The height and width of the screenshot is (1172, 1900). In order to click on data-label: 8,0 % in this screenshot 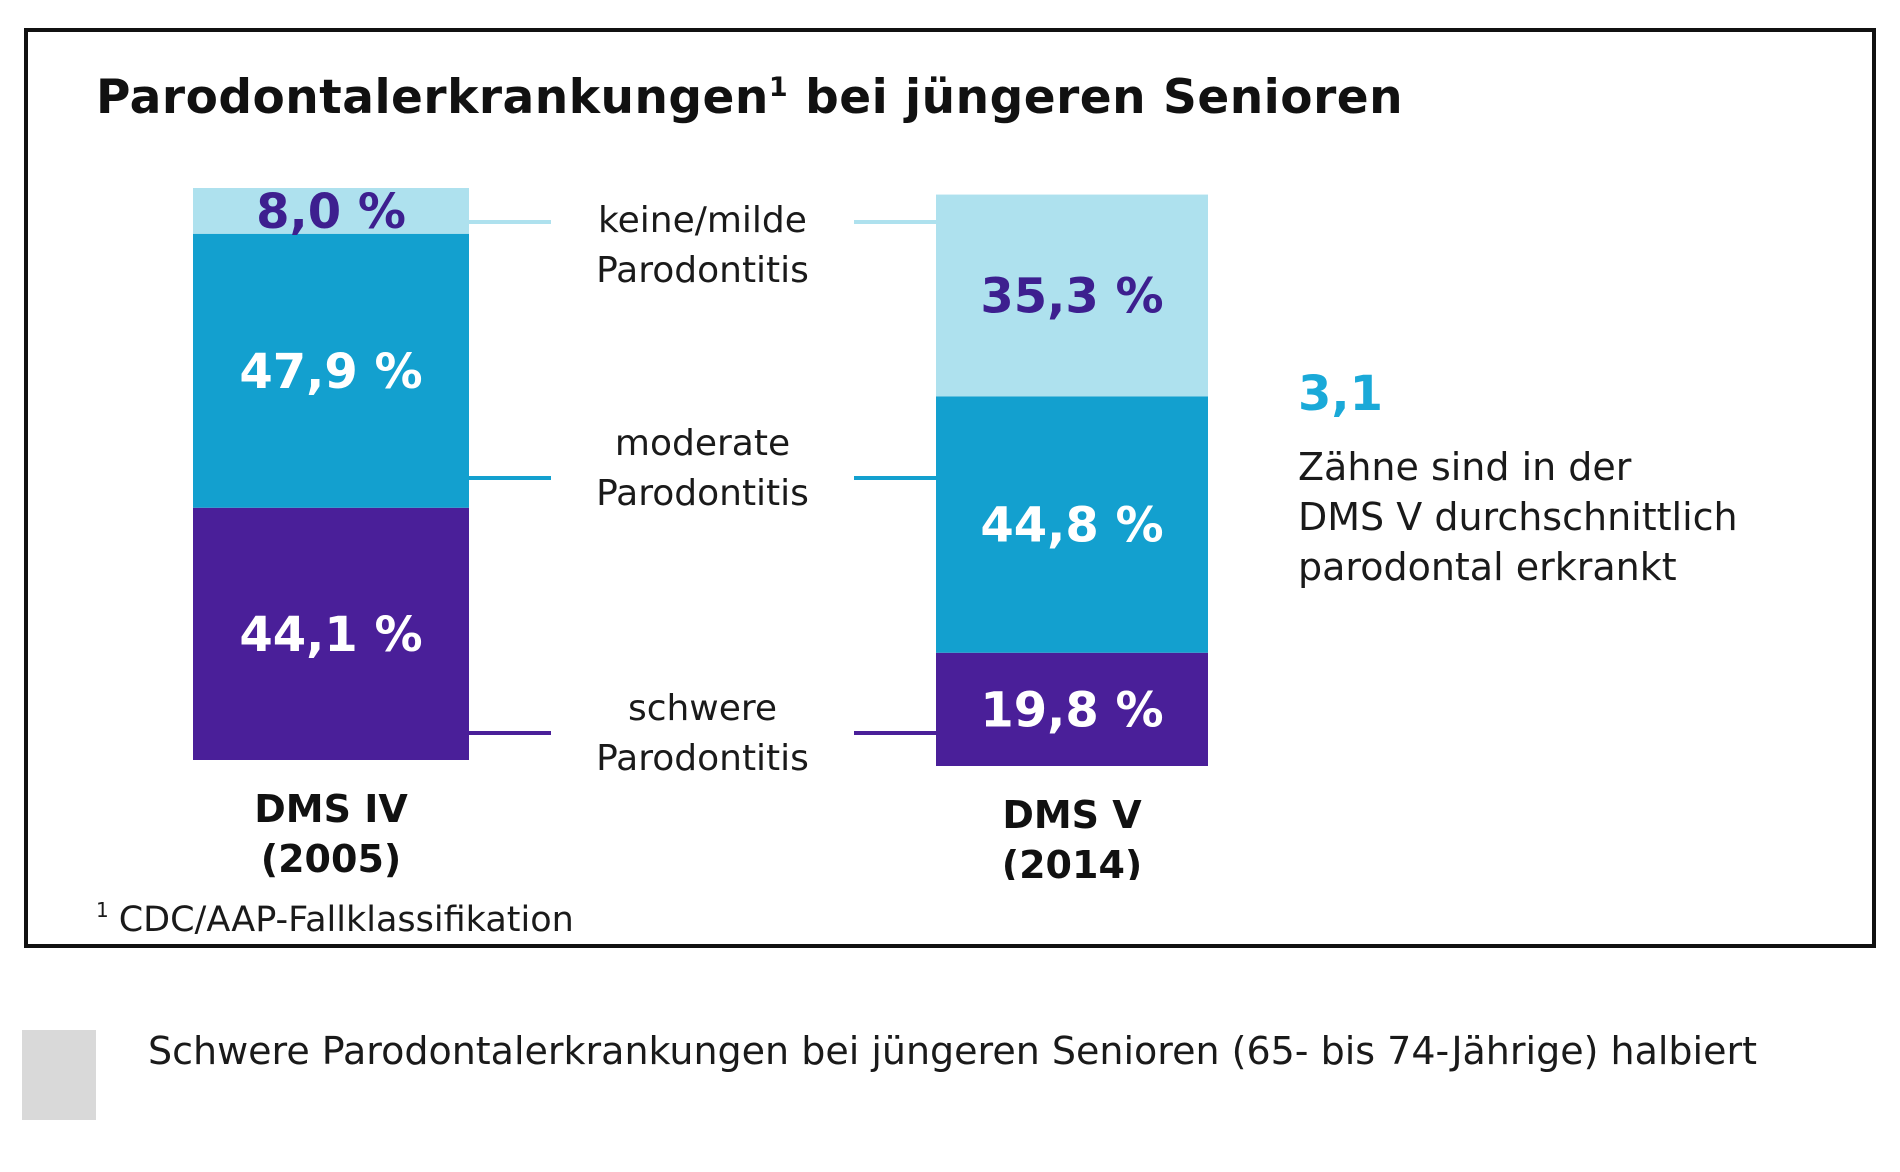, I will do `click(331, 212)`.